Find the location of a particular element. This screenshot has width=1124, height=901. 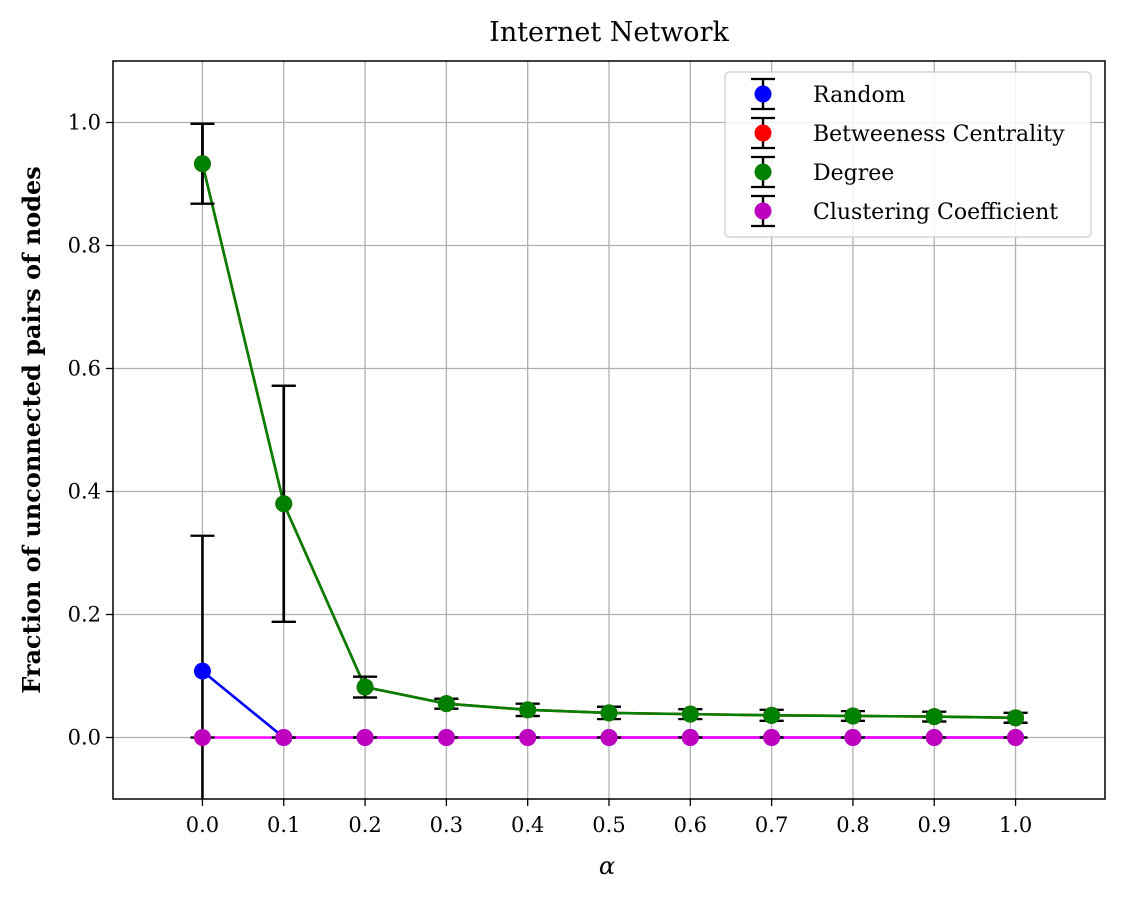

x-tick-label: 0.7 is located at coordinates (771, 825).